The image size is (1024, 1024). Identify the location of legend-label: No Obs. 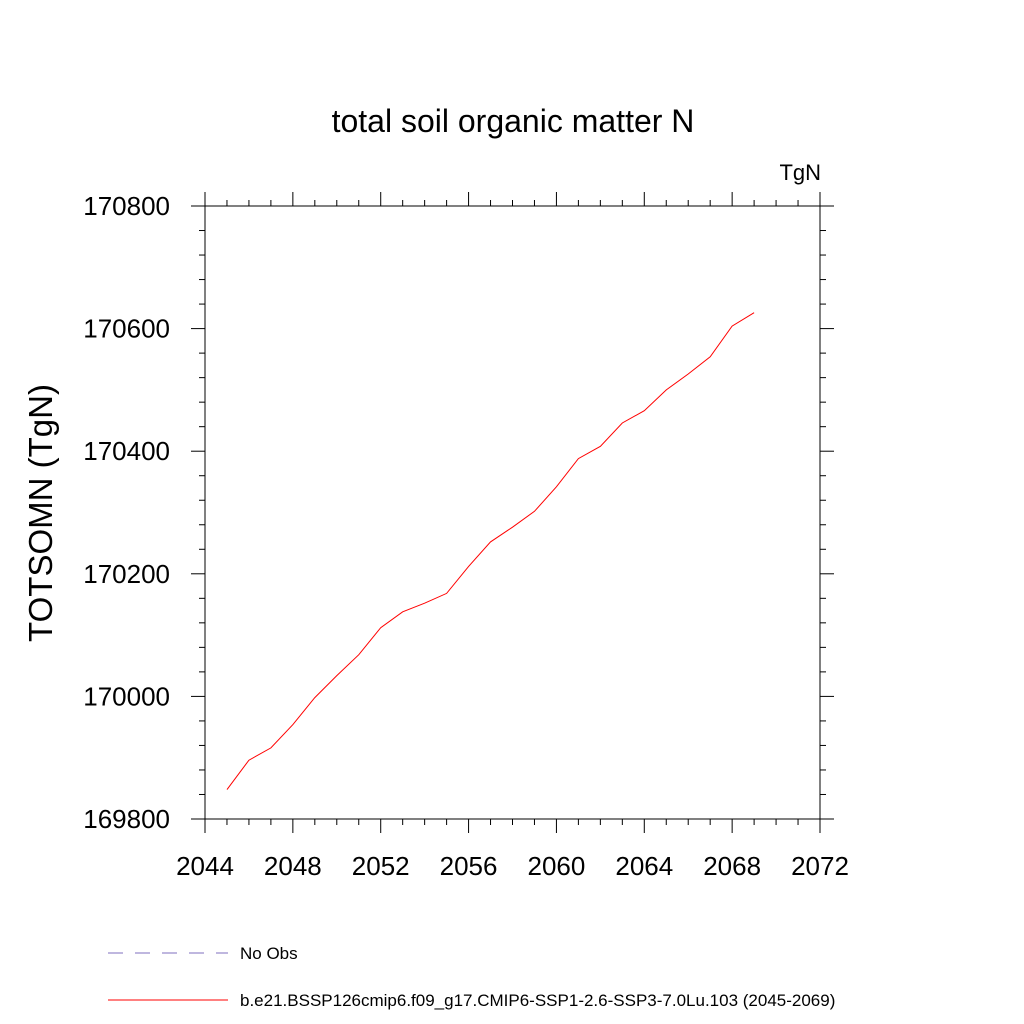
(269, 953).